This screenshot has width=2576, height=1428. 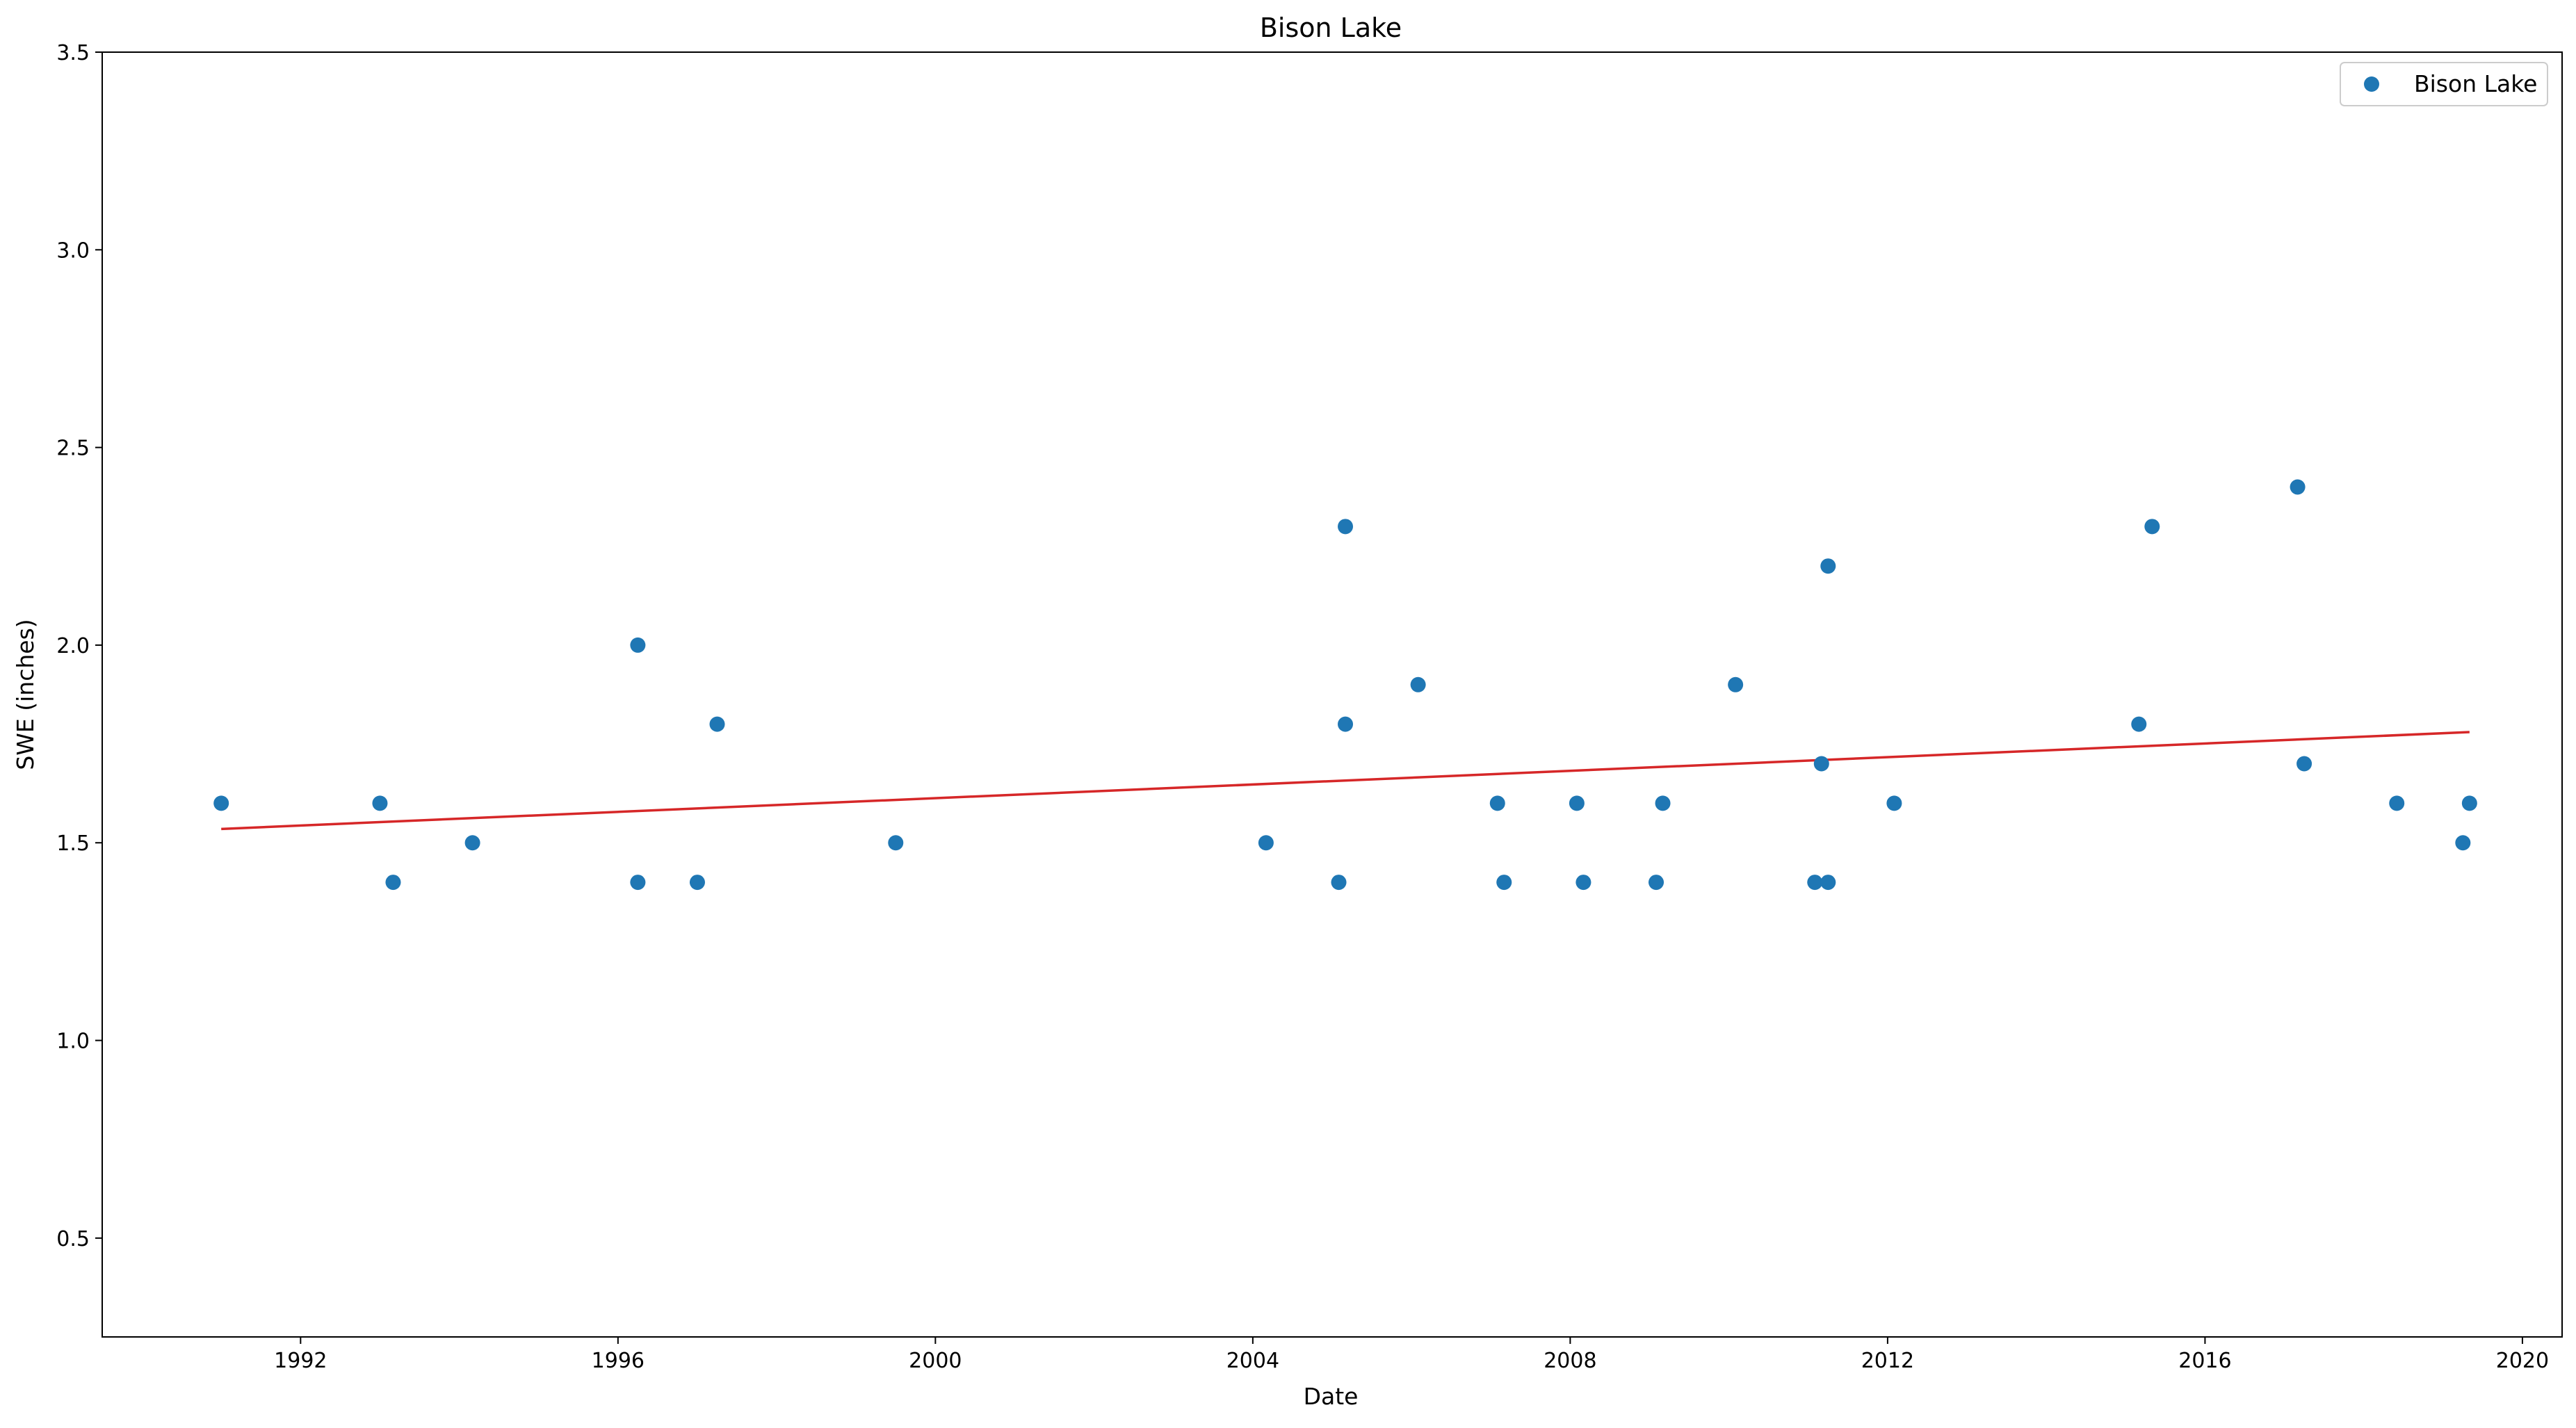 What do you see at coordinates (73, 53) in the screenshot?
I see `y-tick-label: 3.5` at bounding box center [73, 53].